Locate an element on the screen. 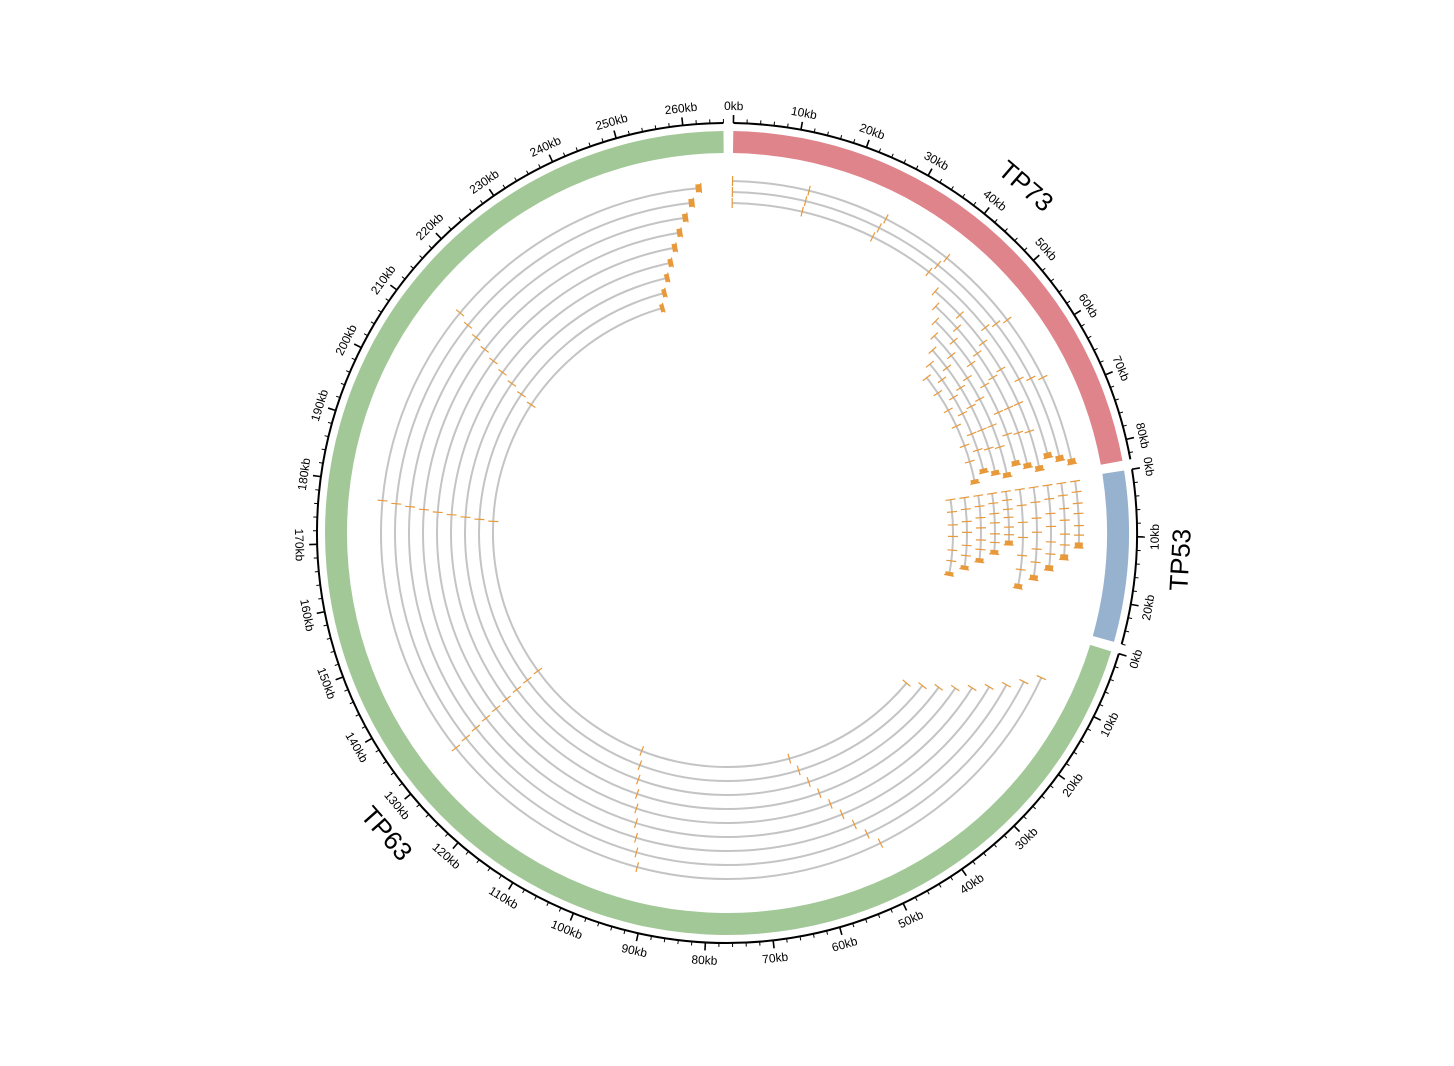  tick-label: 60kb is located at coordinates (1089, 306).